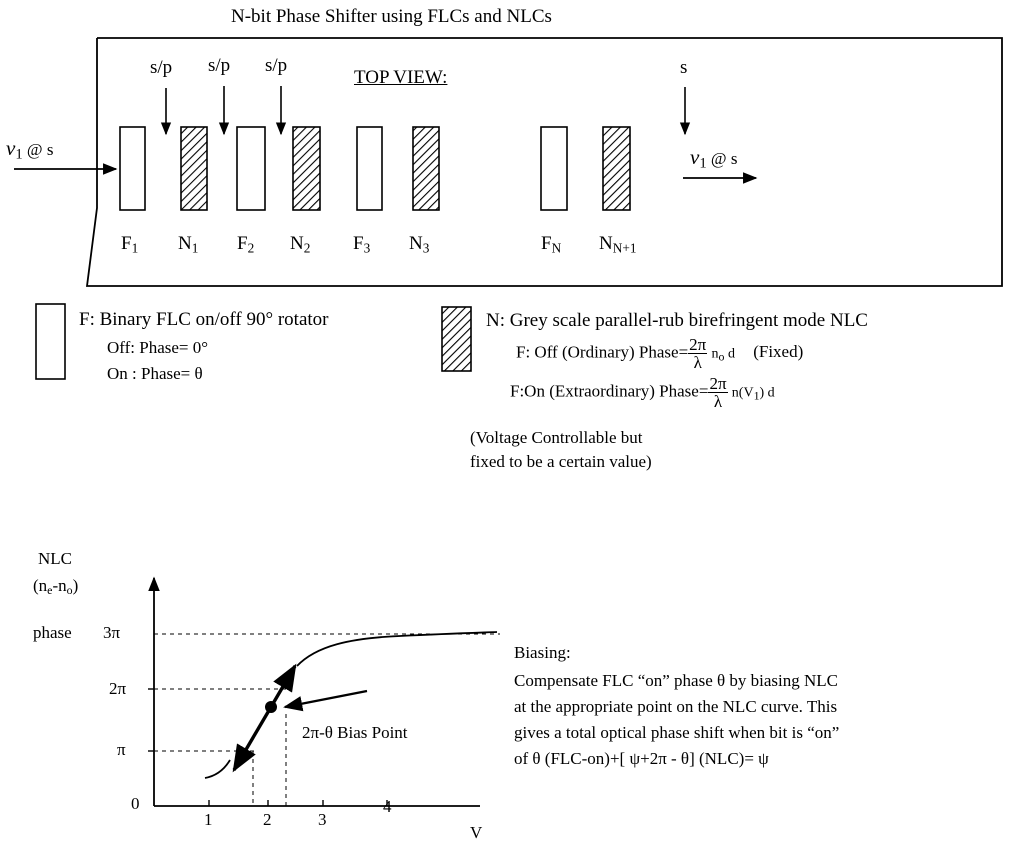 This screenshot has height=848, width=1011. Describe the element at coordinates (188, 244) in the screenshot. I see `element-label-n1: N1` at that location.